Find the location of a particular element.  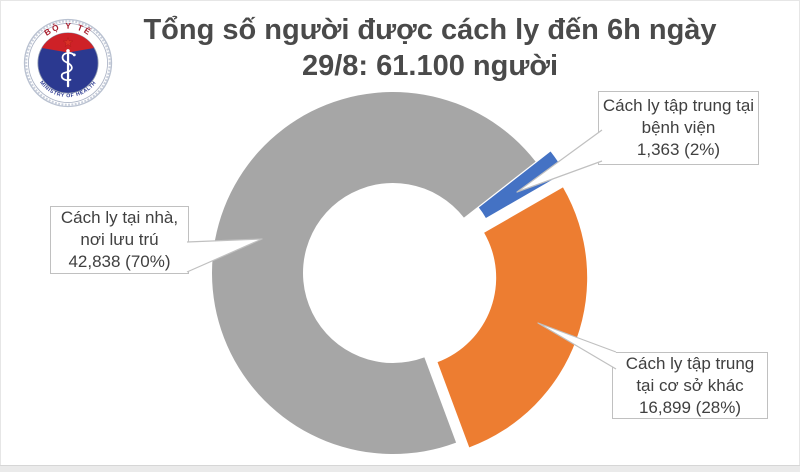

rod-of-asclepius-icon is located at coordinates (68, 68).